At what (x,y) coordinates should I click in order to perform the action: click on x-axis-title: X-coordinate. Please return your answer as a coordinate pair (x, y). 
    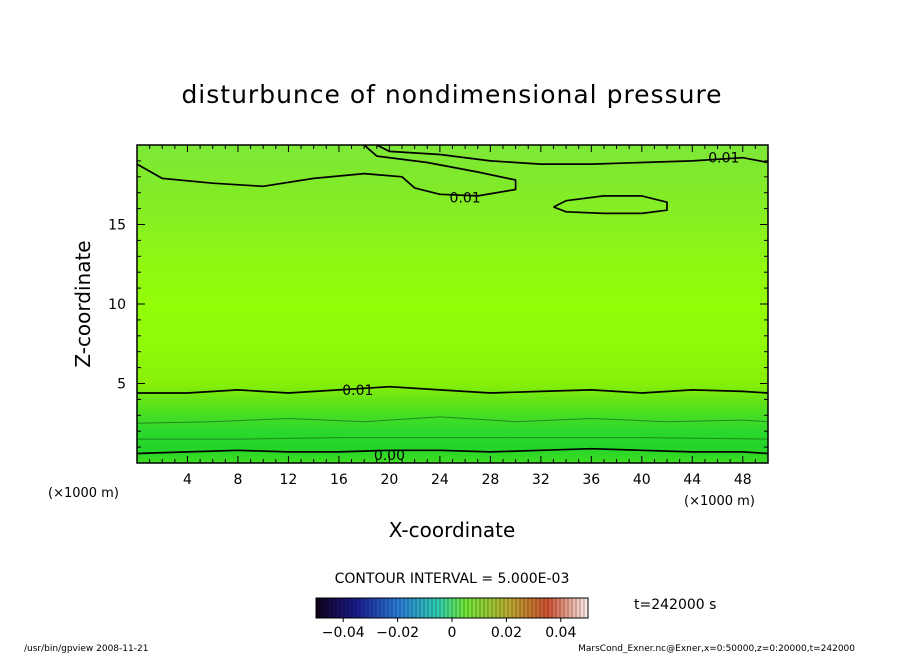
    Looking at the image, I should click on (452, 530).